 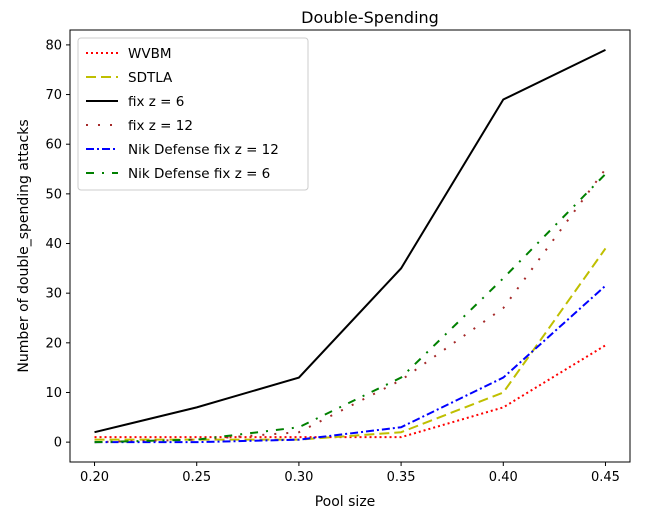 I want to click on legend-entry-label: Nik Defense fix z = 6, so click(x=199, y=174).